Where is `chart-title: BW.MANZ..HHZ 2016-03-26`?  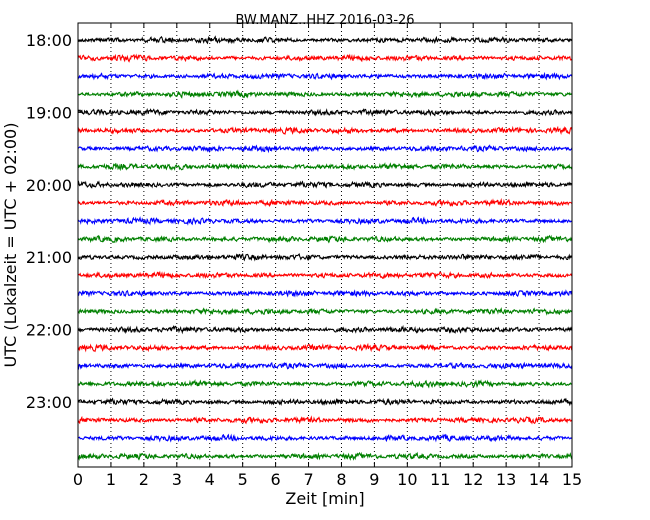 chart-title: BW.MANZ..HHZ 2016-03-26 is located at coordinates (324, 20).